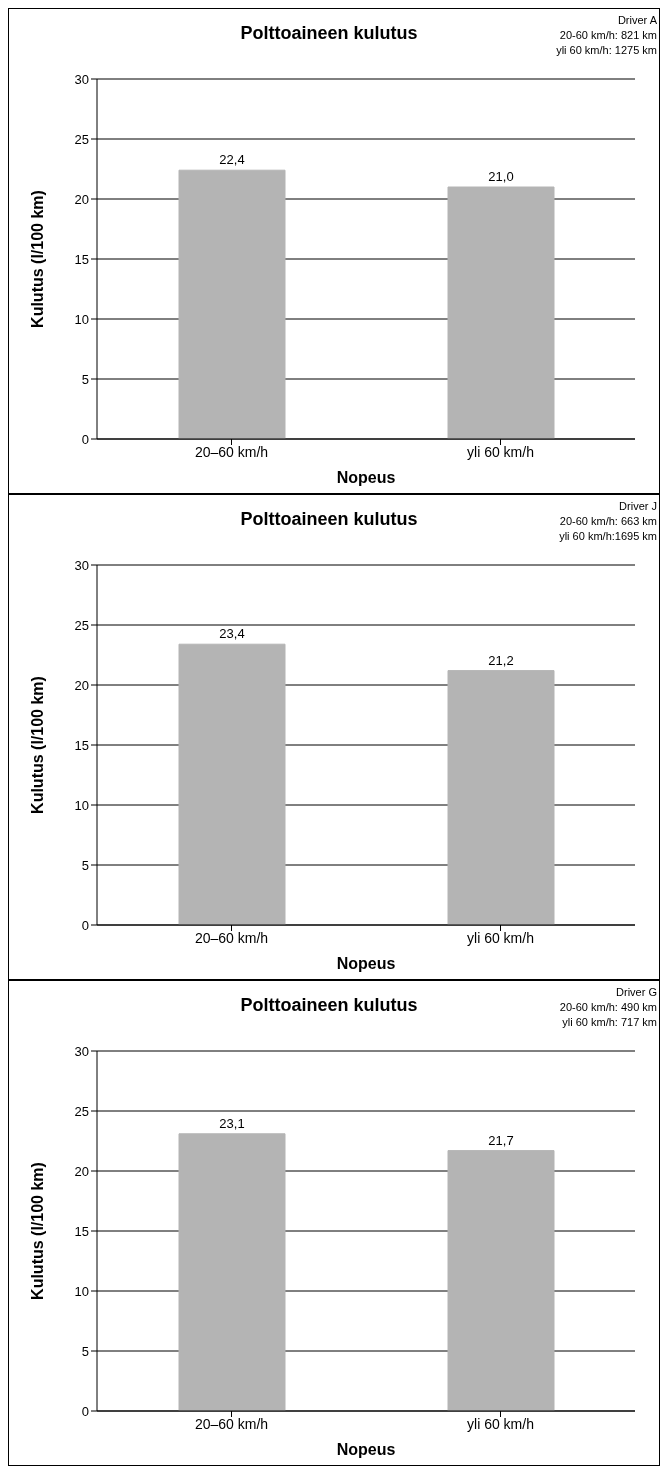 Image resolution: width=662 pixels, height=1466 pixels. Describe the element at coordinates (608, 521) in the screenshot. I see `text: 20-60 km/h: 663 km` at that location.